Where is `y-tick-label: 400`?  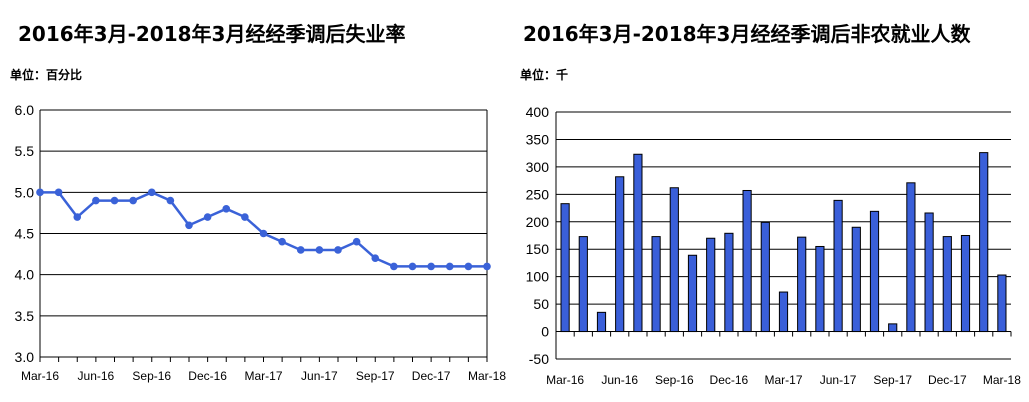
y-tick-label: 400 is located at coordinates (538, 112).